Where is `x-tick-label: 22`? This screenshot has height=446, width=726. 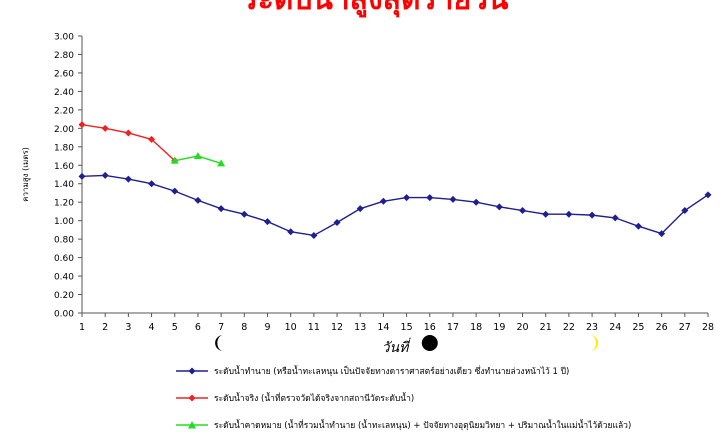 x-tick-label: 22 is located at coordinates (569, 327).